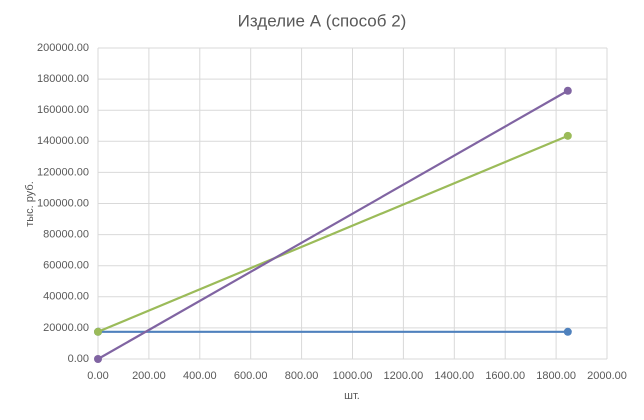 This screenshot has width=644, height=420. I want to click on x-axis-title: шт., so click(352, 396).